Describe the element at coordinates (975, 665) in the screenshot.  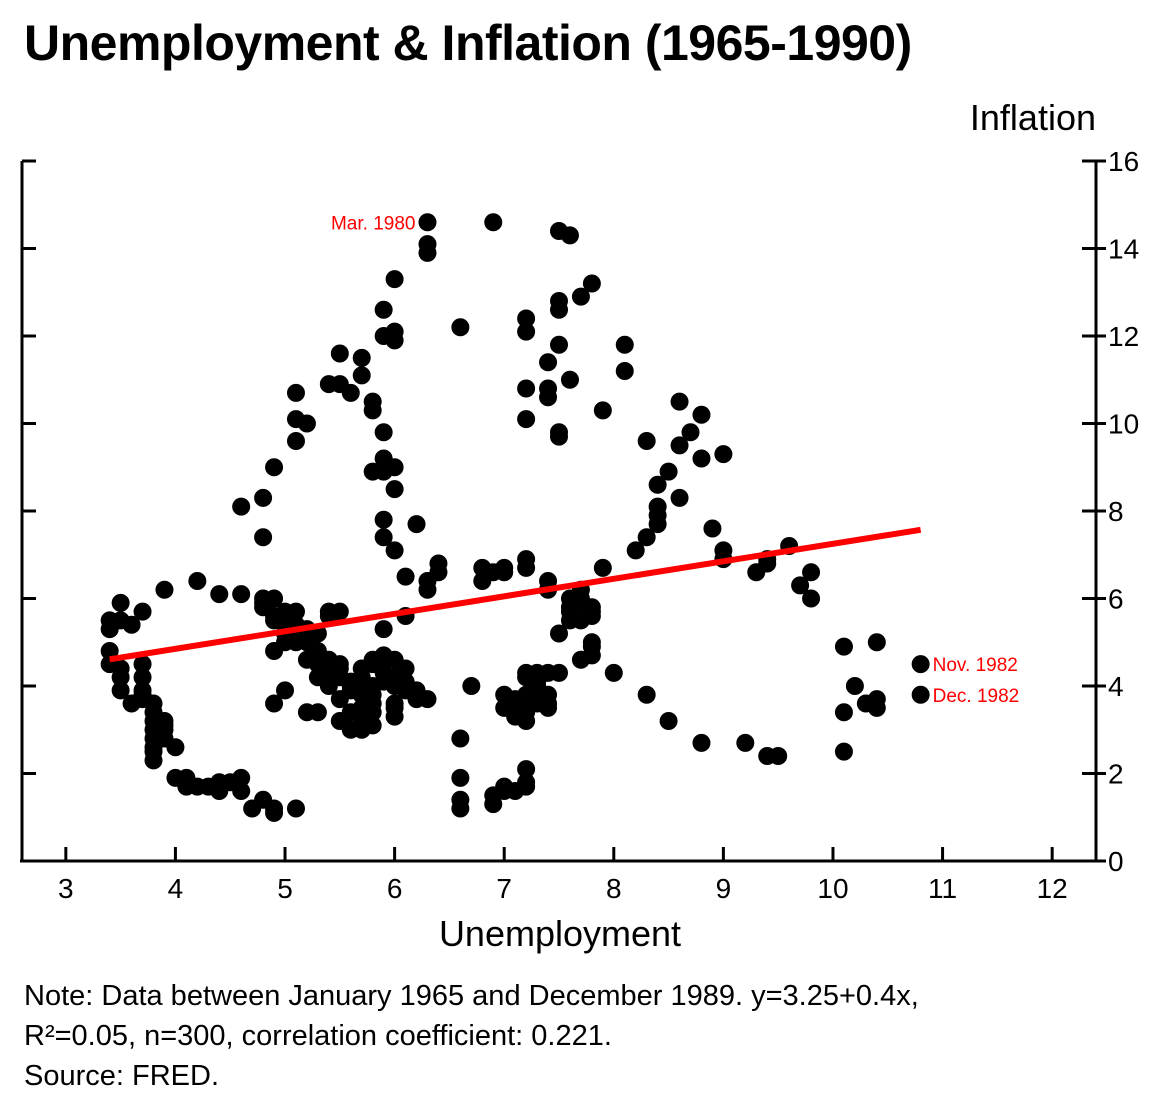
I see `annotation-1: Nov. 1982` at that location.